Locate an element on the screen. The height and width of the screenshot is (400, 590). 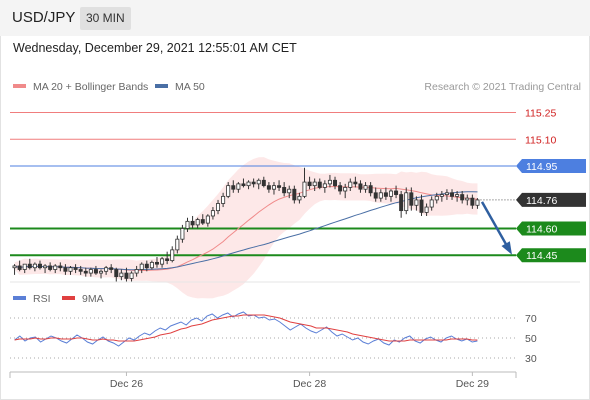
last-price-label: 114.76 is located at coordinates (541, 201).